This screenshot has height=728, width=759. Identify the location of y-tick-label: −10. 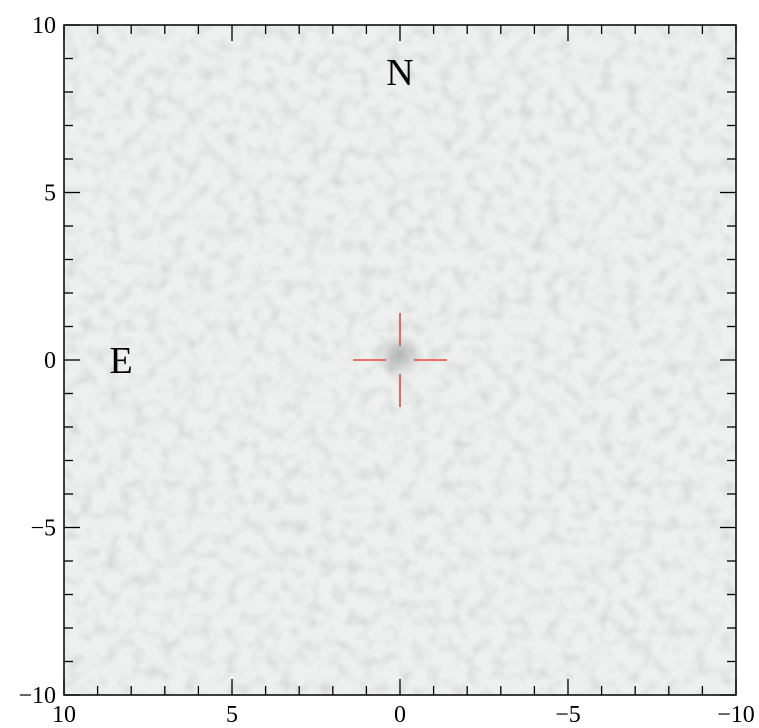
(37, 696).